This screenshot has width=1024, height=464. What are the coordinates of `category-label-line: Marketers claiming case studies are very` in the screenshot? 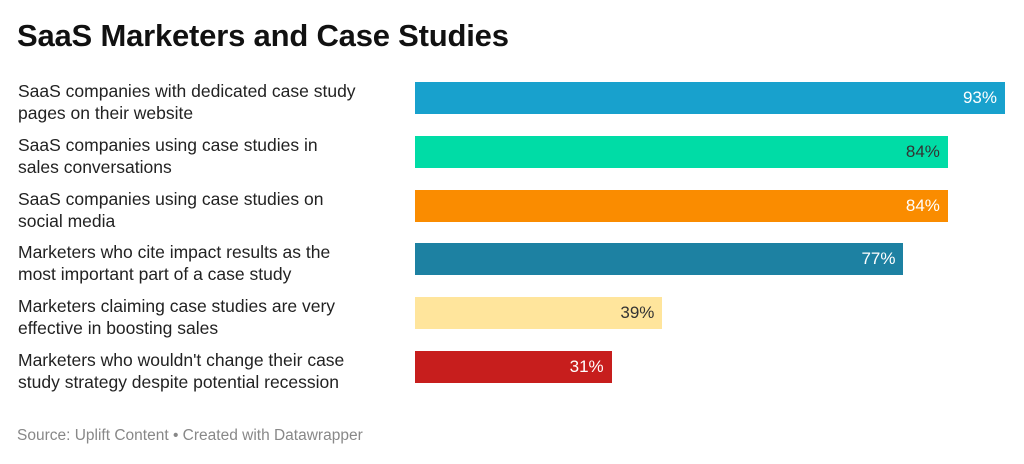 It's located at (177, 306).